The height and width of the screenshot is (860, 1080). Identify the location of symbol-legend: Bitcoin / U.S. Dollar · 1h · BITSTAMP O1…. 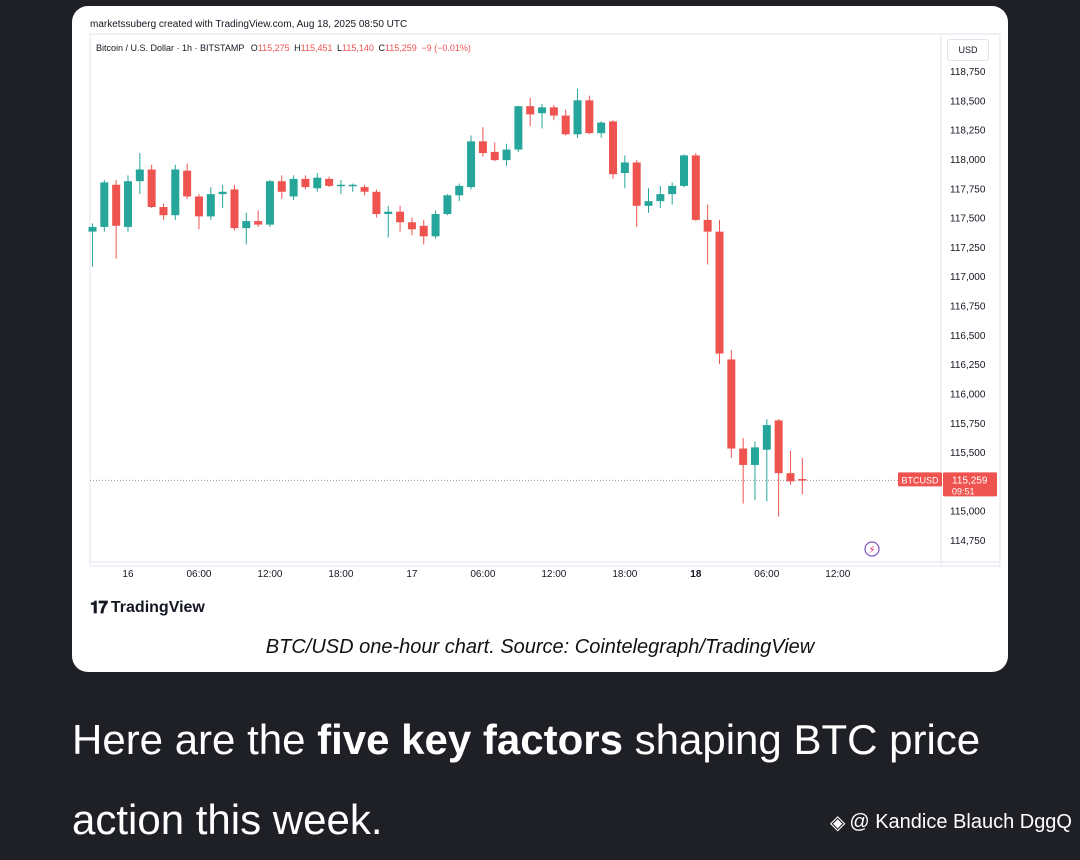
(283, 48).